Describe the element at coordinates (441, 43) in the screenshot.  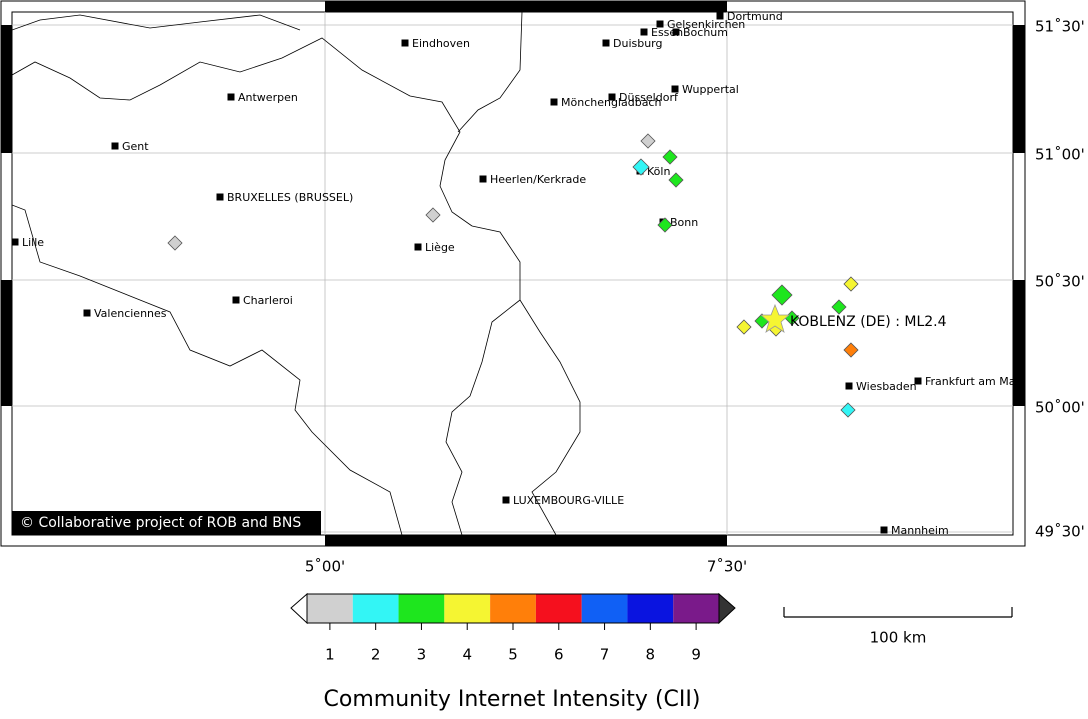
I see `city-label: Eindhoven` at that location.